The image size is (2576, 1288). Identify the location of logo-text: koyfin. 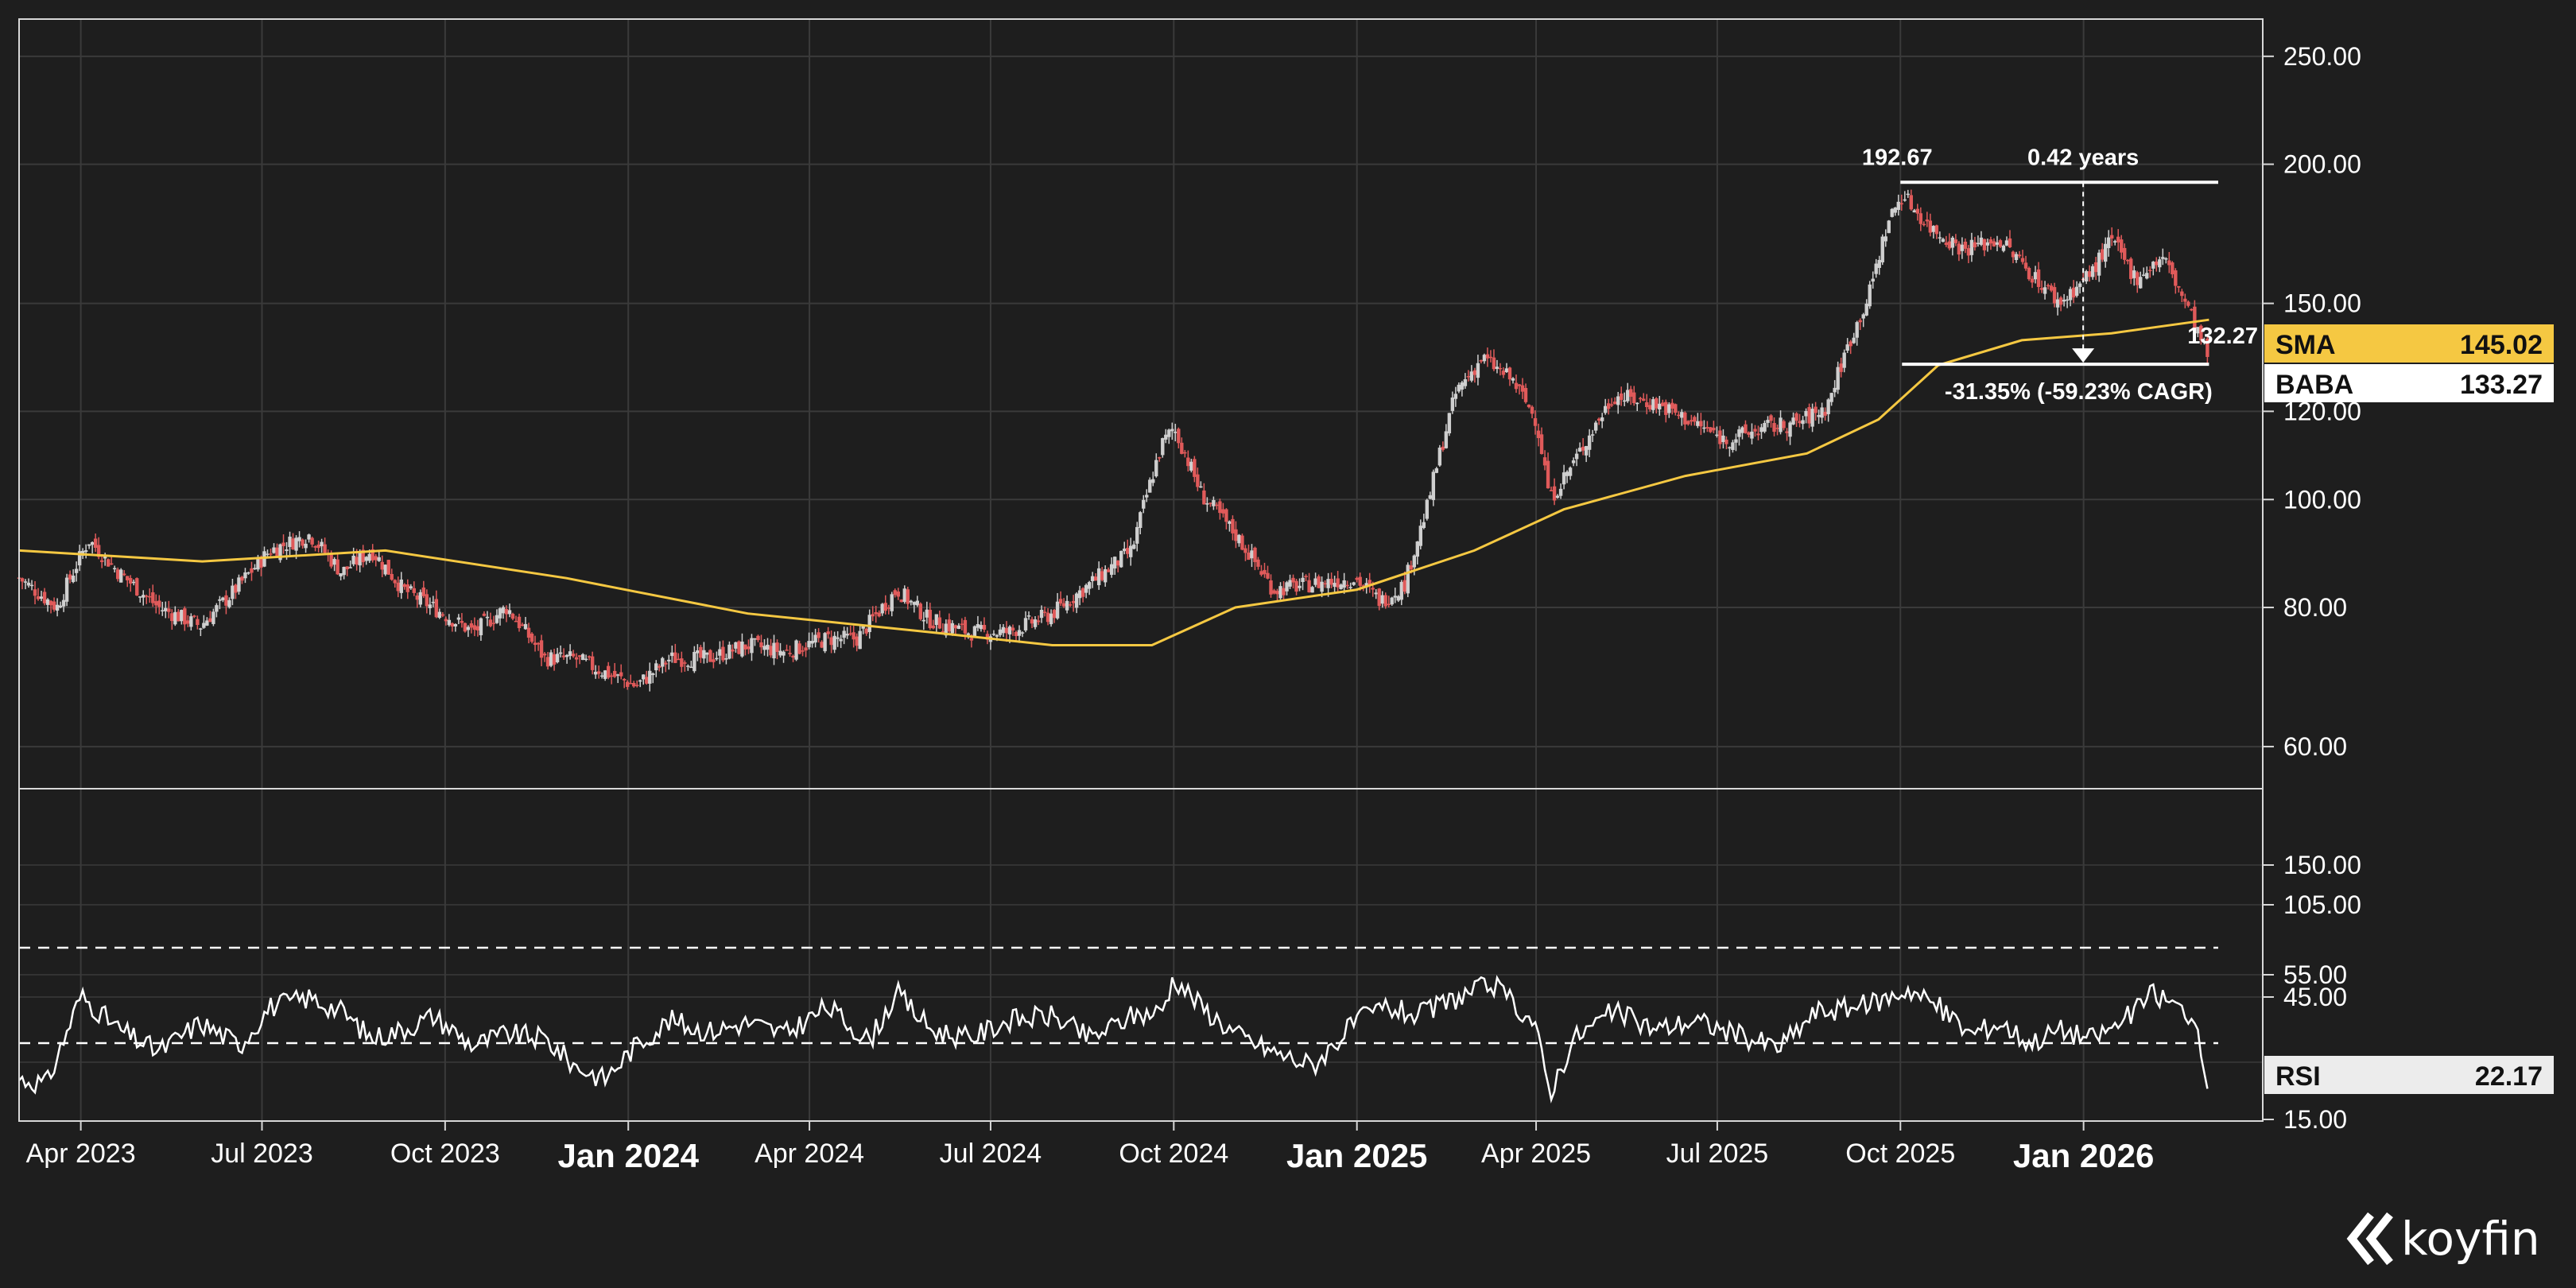
(2471, 1239).